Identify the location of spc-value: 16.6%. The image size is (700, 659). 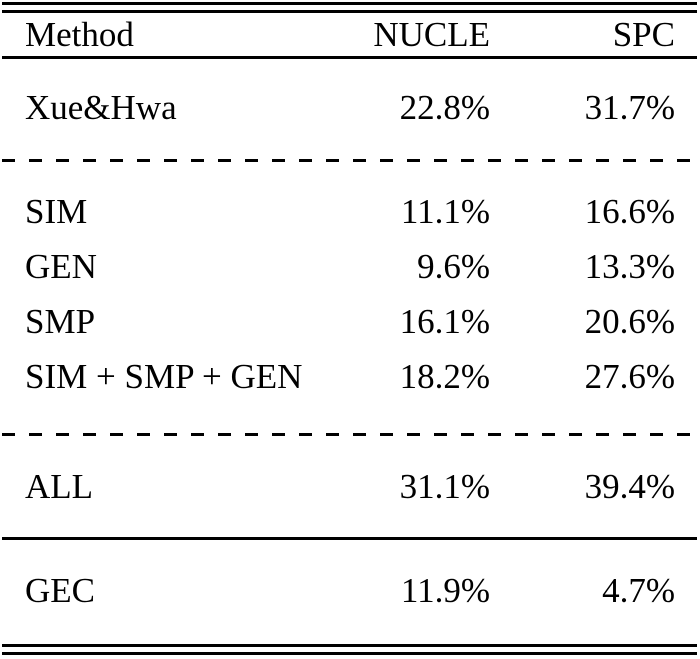
(629, 211).